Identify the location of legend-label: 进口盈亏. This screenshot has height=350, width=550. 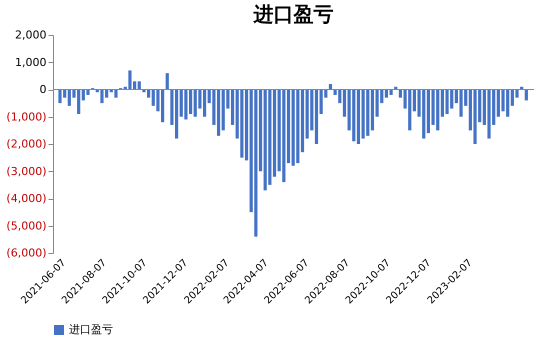
(91, 329).